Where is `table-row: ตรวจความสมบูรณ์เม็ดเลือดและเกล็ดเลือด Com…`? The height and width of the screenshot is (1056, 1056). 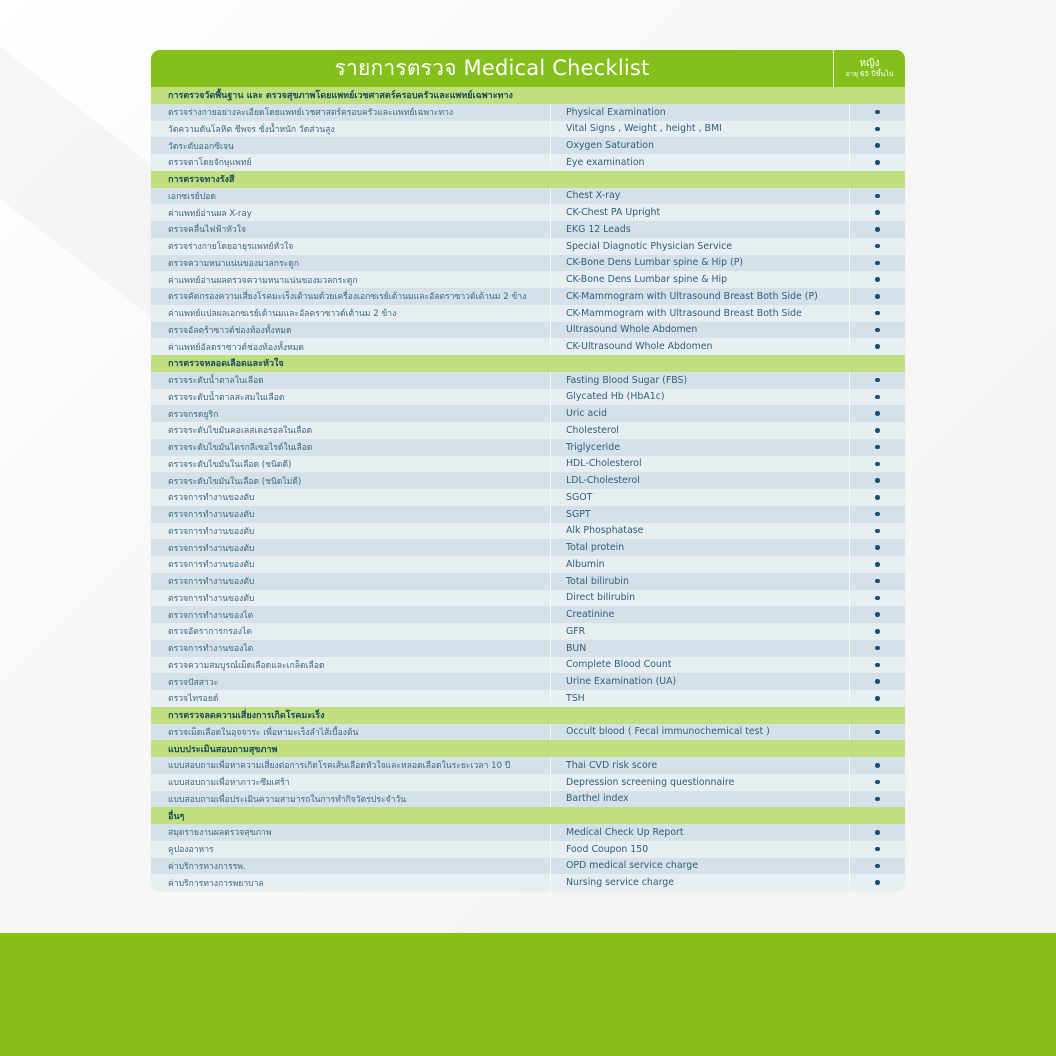
table-row: ตรวจความสมบูรณ์เม็ดเลือดและเกล็ดเลือด Com… is located at coordinates (528, 665).